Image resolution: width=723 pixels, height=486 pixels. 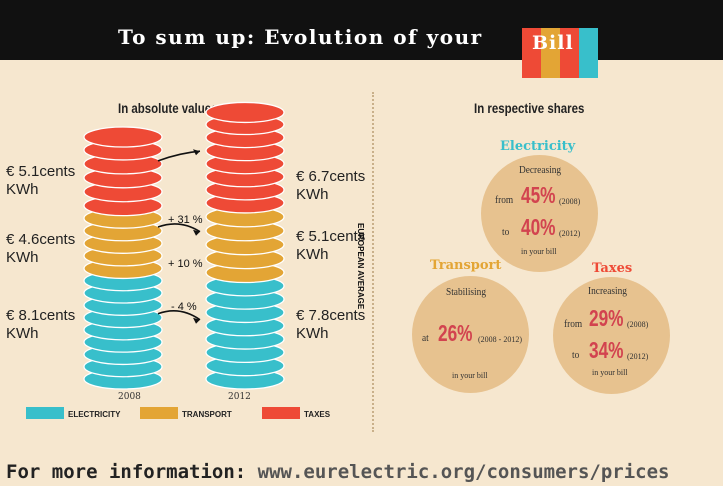 What do you see at coordinates (331, 324) in the screenshot?
I see `value-label-electricity-2012: € 7.8cents KWh` at bounding box center [331, 324].